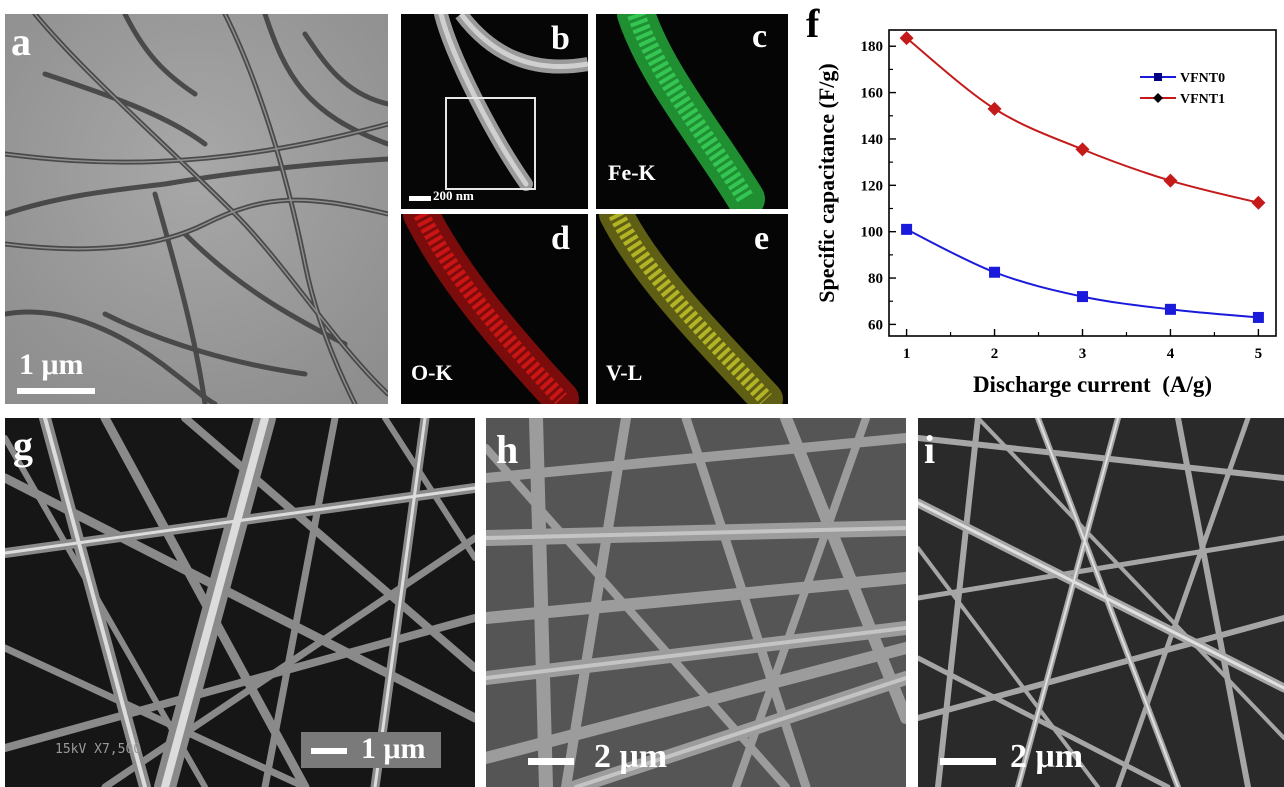  I want to click on legend-label-vfnt1: VFNT1, so click(1202, 99).